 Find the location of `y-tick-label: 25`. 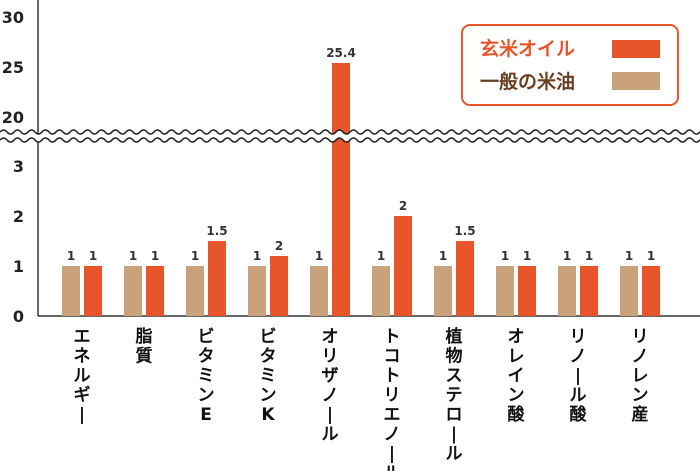

y-tick-label: 25 is located at coordinates (13, 67).